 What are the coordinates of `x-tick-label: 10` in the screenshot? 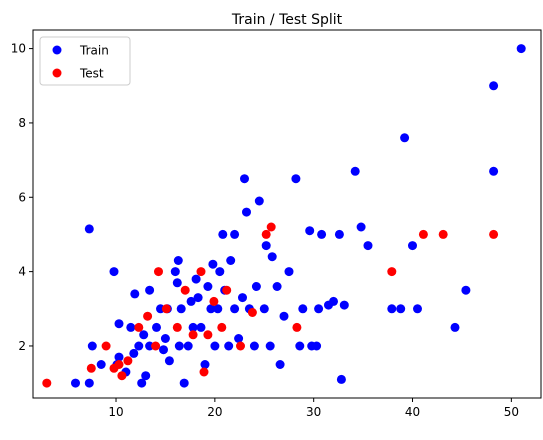 It's located at (115, 412).